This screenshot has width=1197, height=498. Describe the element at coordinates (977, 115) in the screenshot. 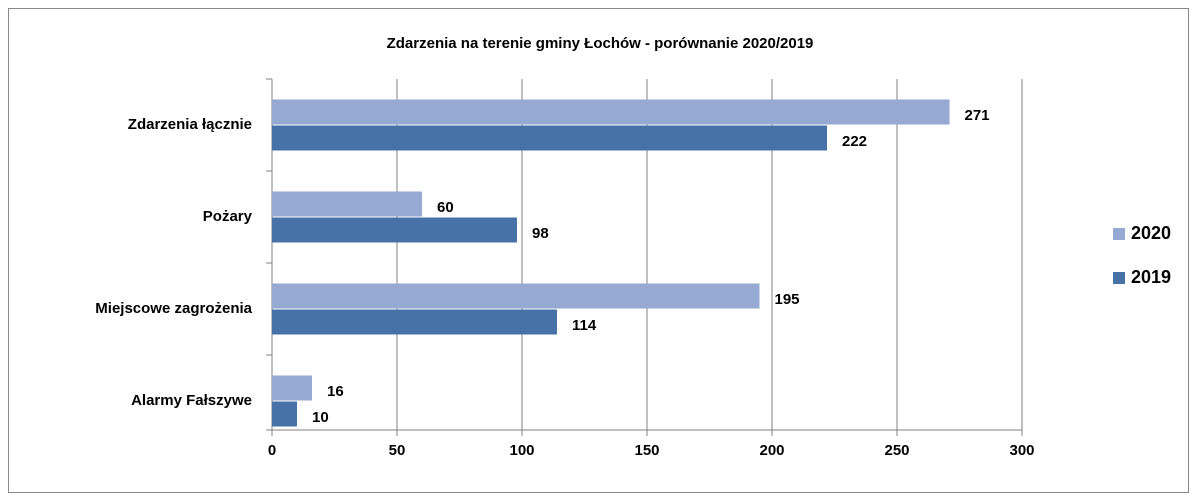

I see `data-label: 271` at that location.